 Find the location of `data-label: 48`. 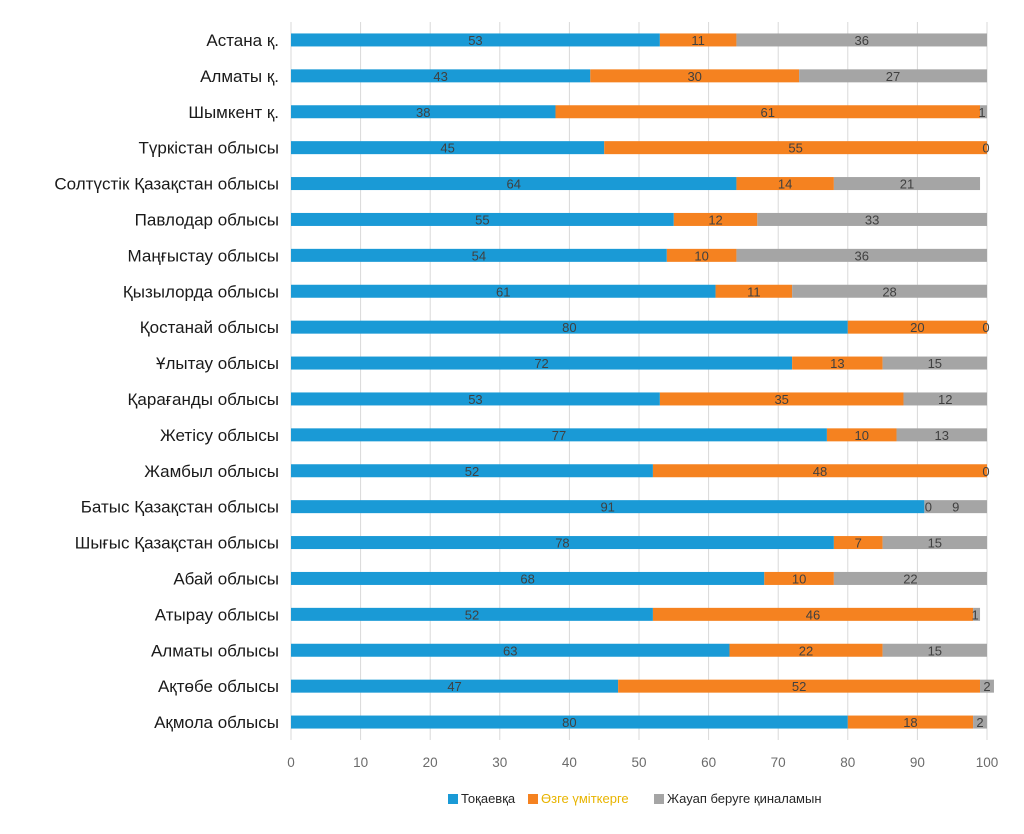

data-label: 48 is located at coordinates (820, 471).